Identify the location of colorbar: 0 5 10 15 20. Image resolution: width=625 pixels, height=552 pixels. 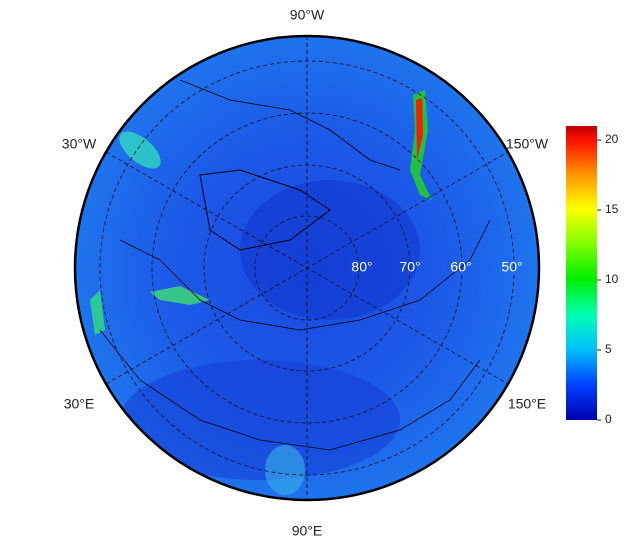
(592, 276).